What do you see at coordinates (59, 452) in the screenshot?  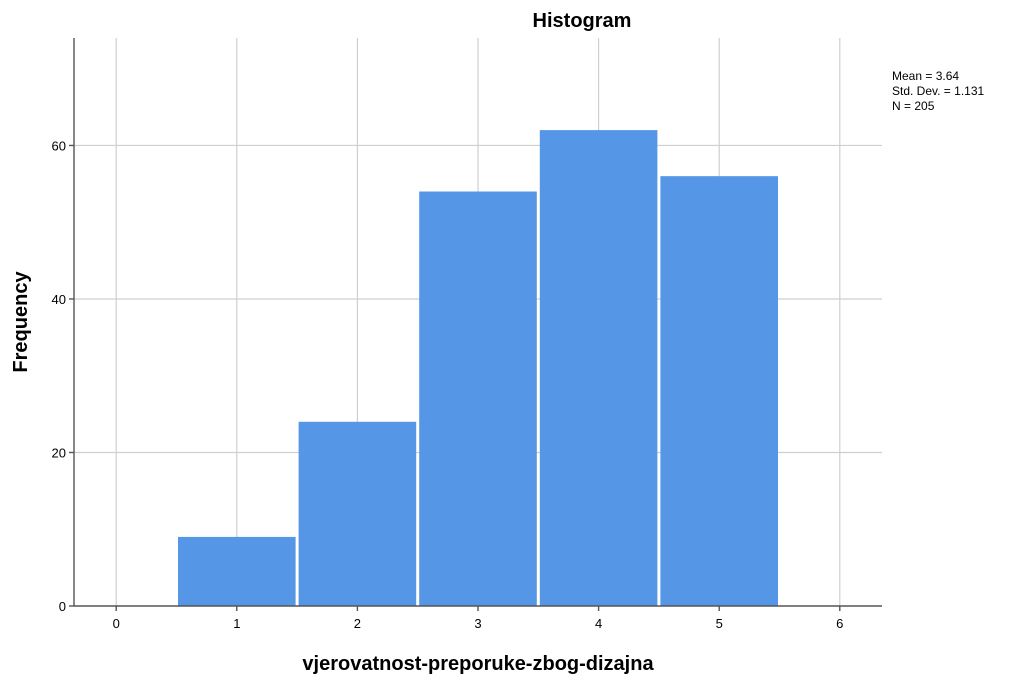 I see `y-tick-label: 20` at bounding box center [59, 452].